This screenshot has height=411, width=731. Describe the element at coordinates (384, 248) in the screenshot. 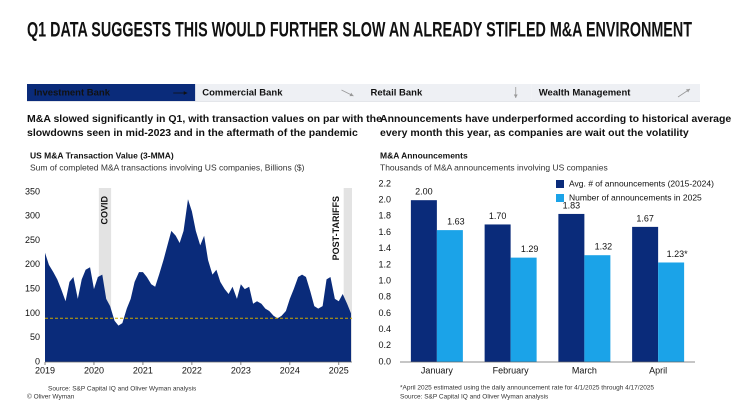

I see `y-tick-label: 1.4` at that location.